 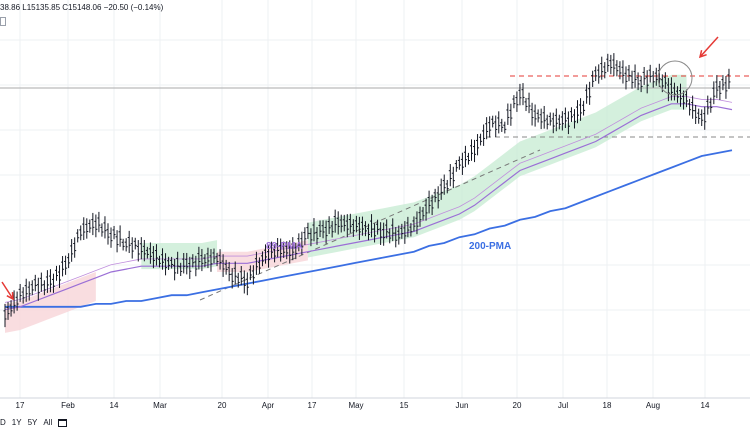 What do you see at coordinates (160, 405) in the screenshot?
I see `x-tick-label: Mar` at bounding box center [160, 405].